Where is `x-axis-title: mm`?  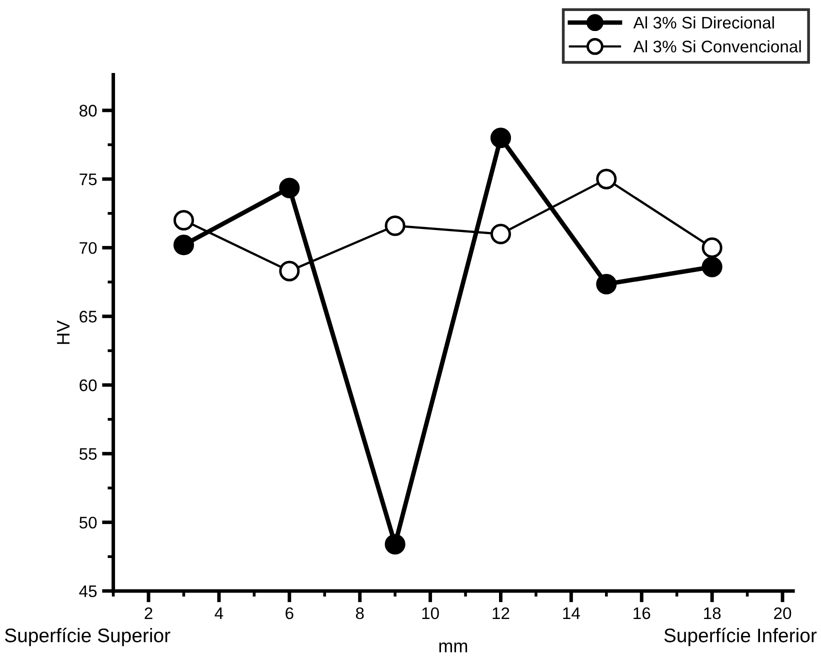 x-axis-title: mm is located at coordinates (453, 647).